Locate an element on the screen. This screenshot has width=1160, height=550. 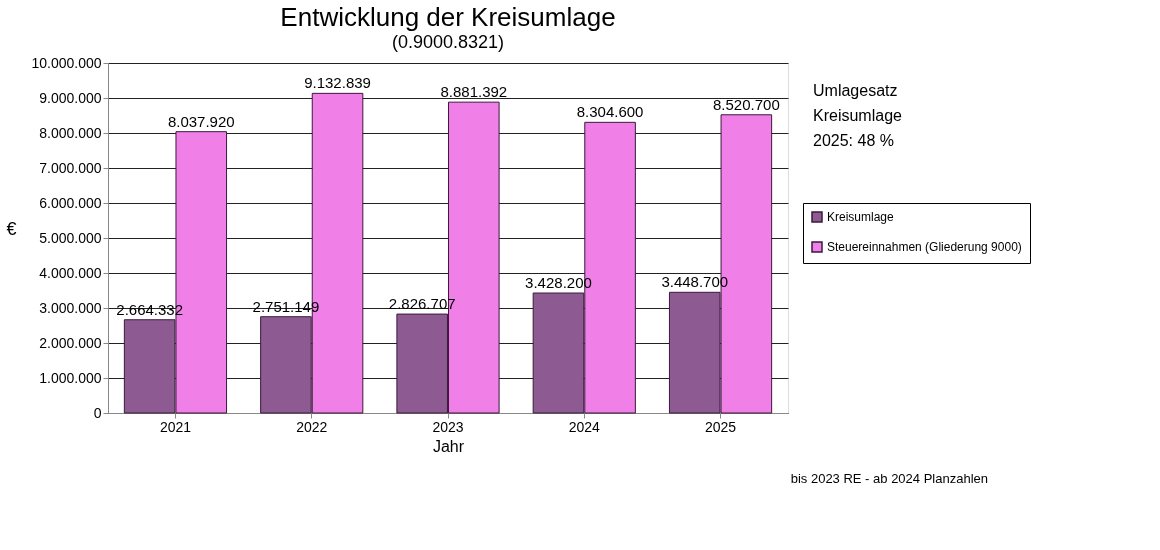
text: 8.520.700 is located at coordinates (746, 104).